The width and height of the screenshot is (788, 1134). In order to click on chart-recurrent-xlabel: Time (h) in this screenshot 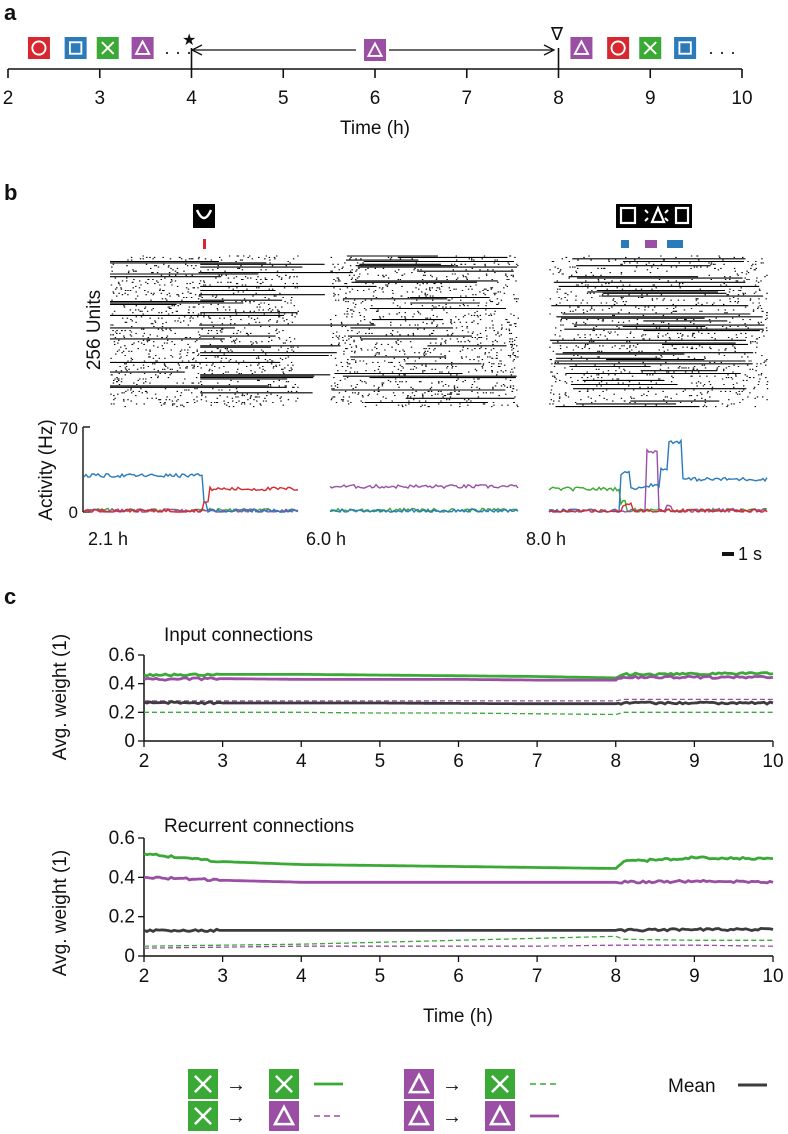, I will do `click(458, 1016)`.